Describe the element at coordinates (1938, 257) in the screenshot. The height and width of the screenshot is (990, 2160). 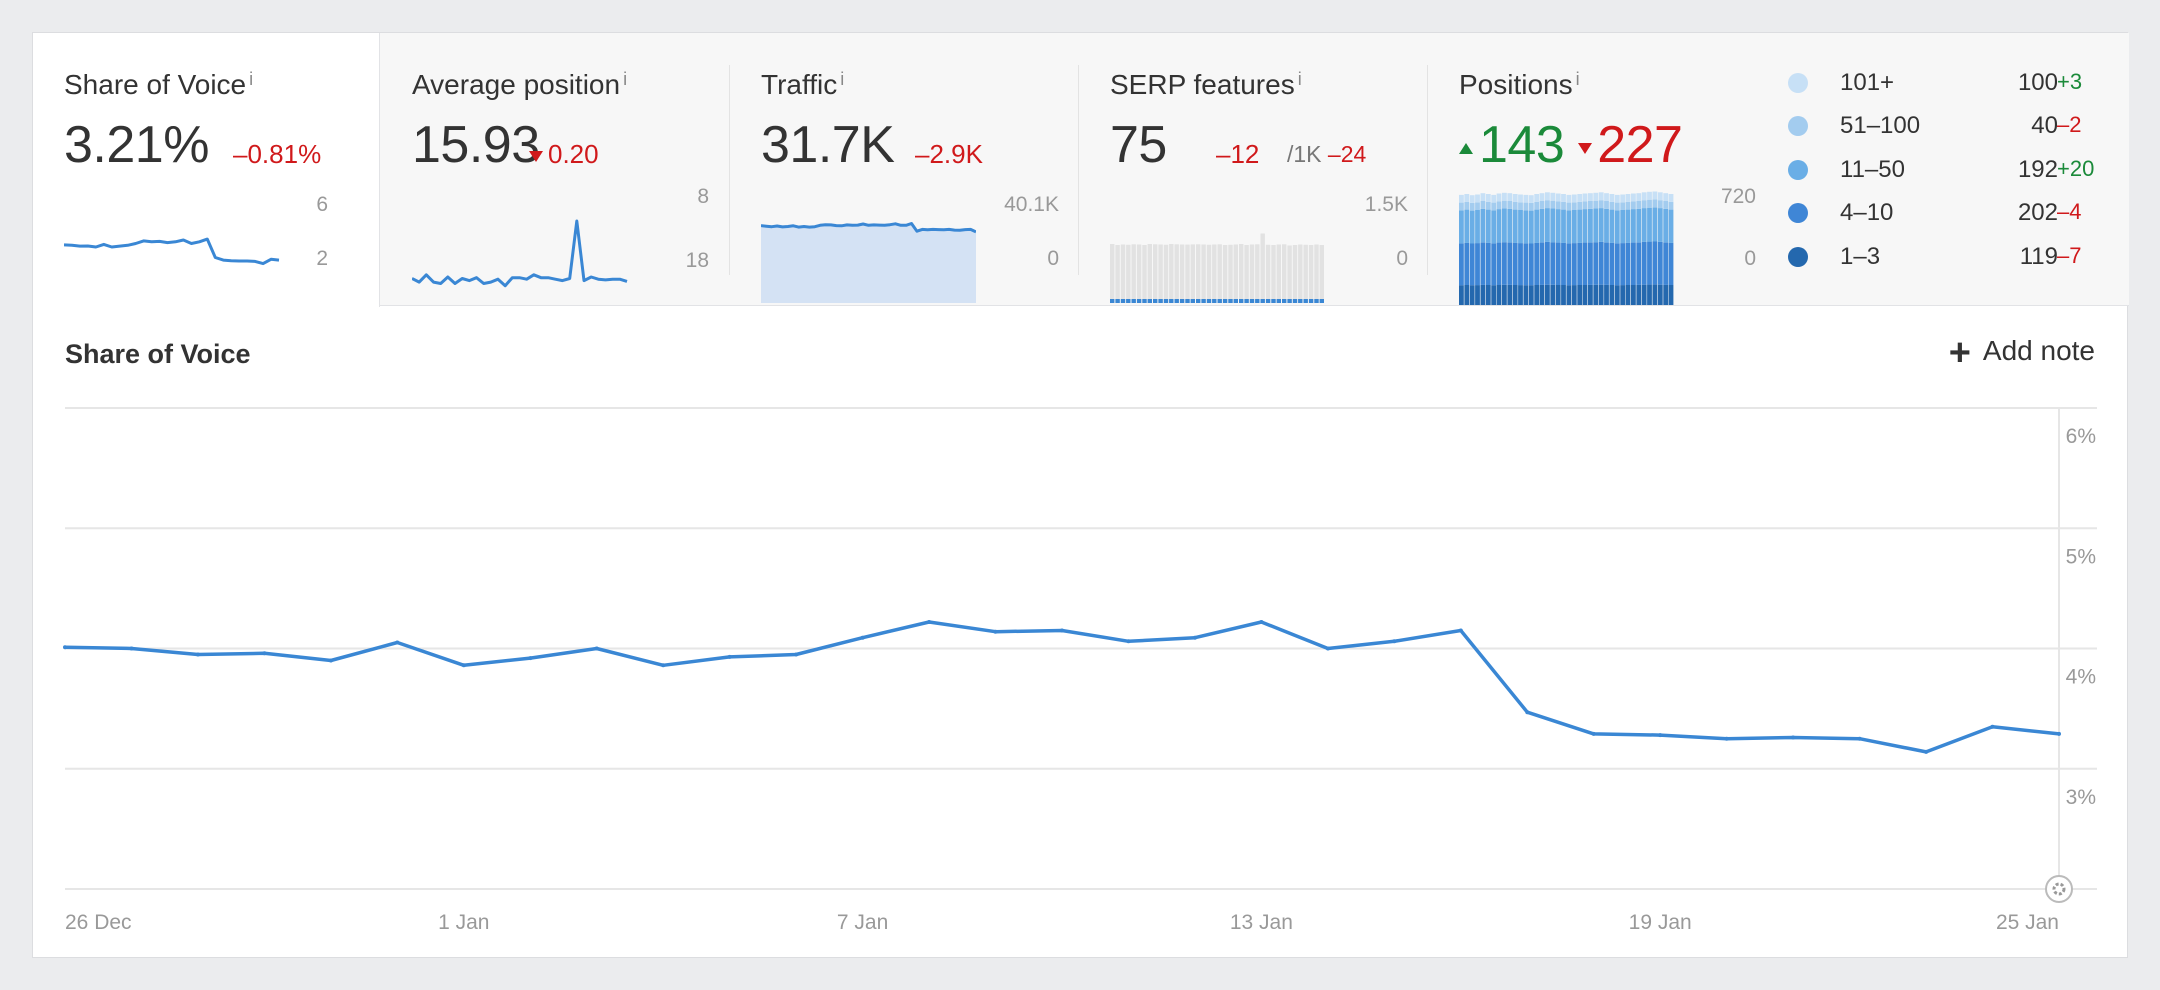
I see `legend-row-1-3: 1–3 119` at that location.